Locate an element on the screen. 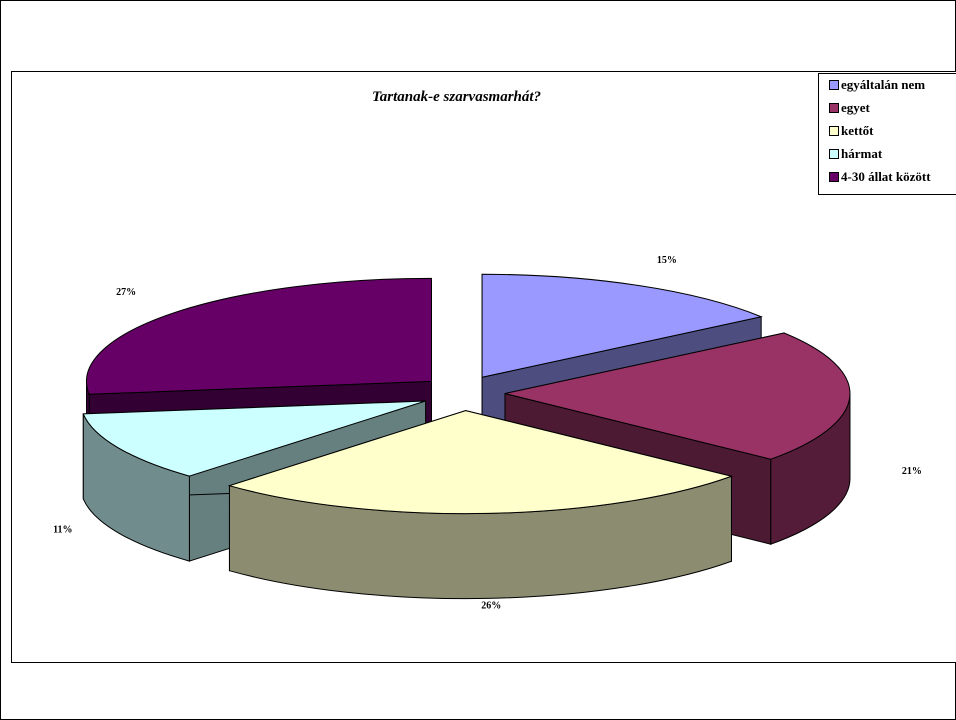  legend-item-egyaltalan-nem: egyáltalán nem is located at coordinates (877, 85).